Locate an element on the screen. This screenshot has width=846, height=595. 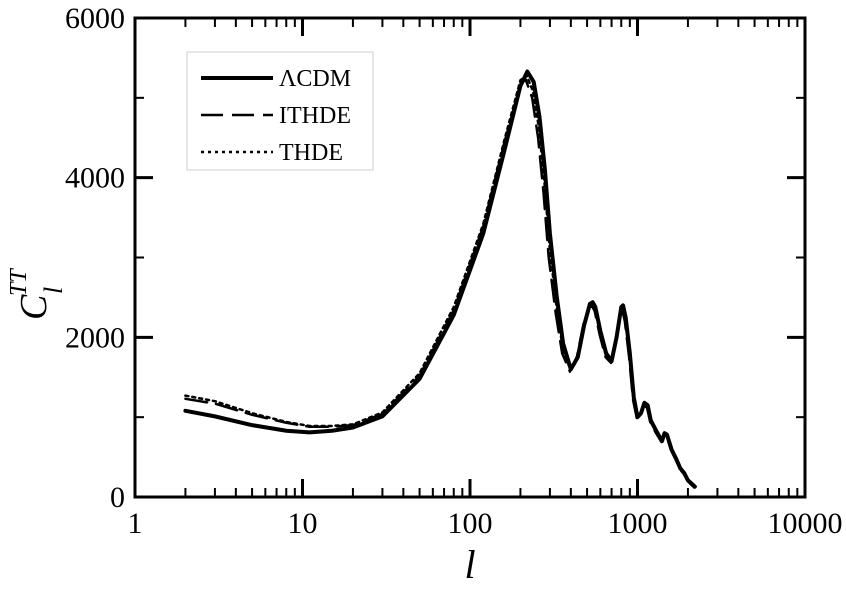
y-tick-label: 6000 is located at coordinates (95, 18).